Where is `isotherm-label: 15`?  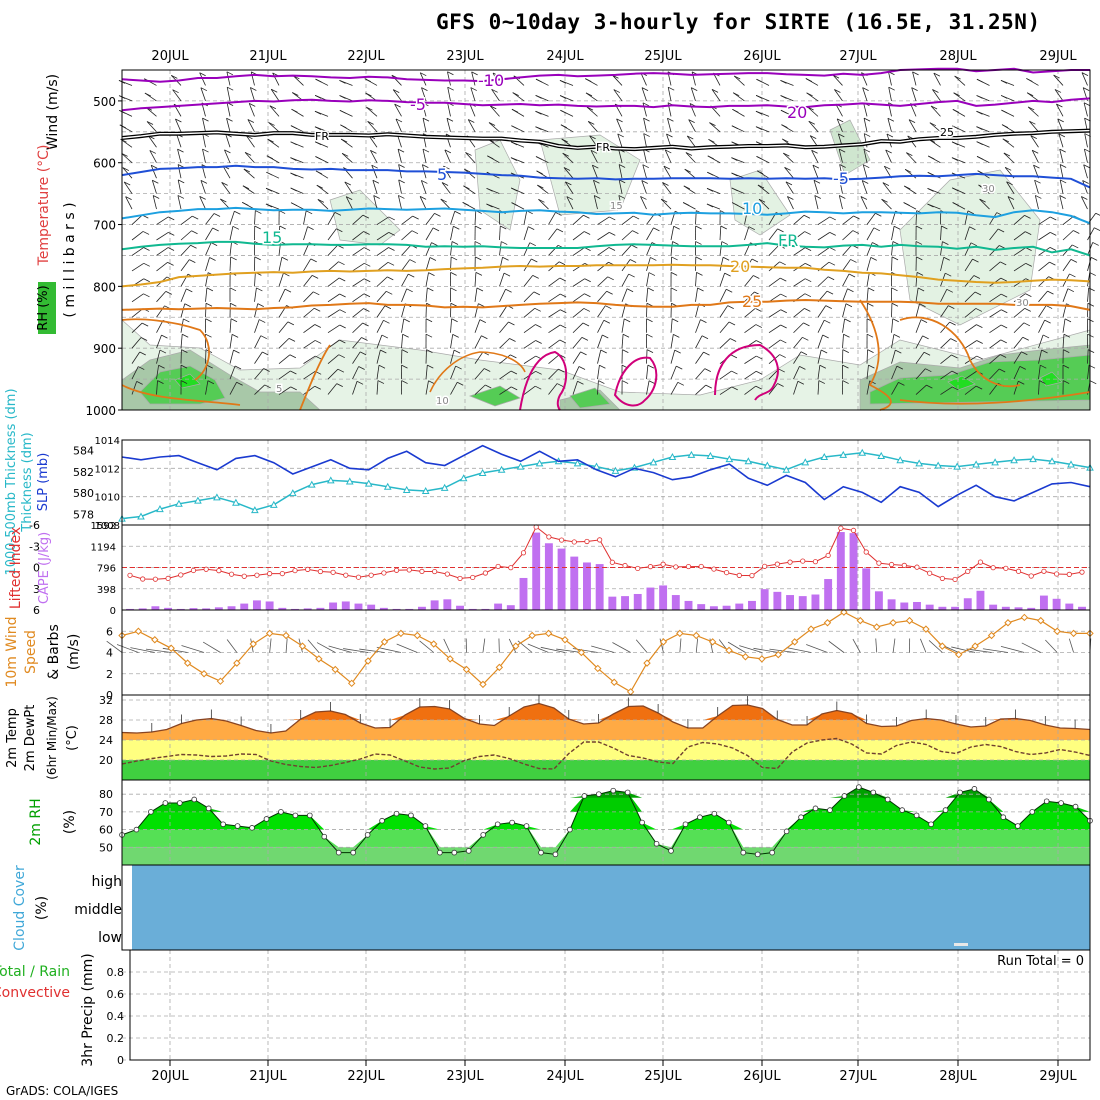 isotherm-label: 15 is located at coordinates (272, 237).